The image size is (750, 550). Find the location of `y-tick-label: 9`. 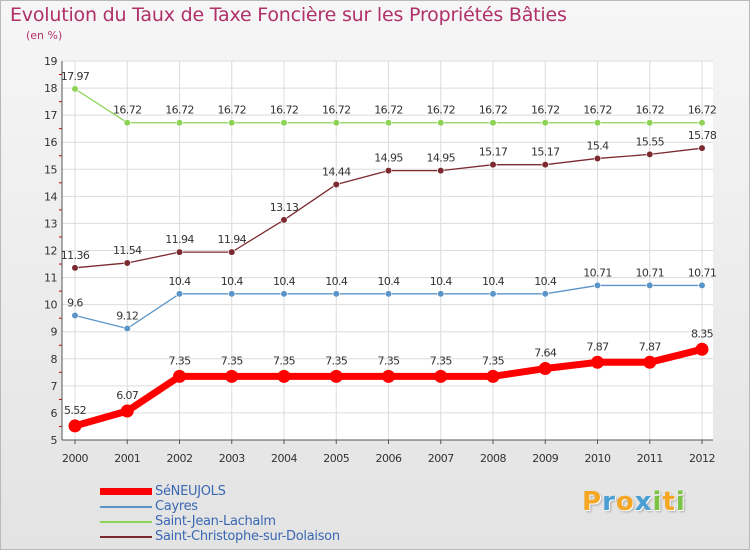

y-tick-label: 9 is located at coordinates (54, 332).